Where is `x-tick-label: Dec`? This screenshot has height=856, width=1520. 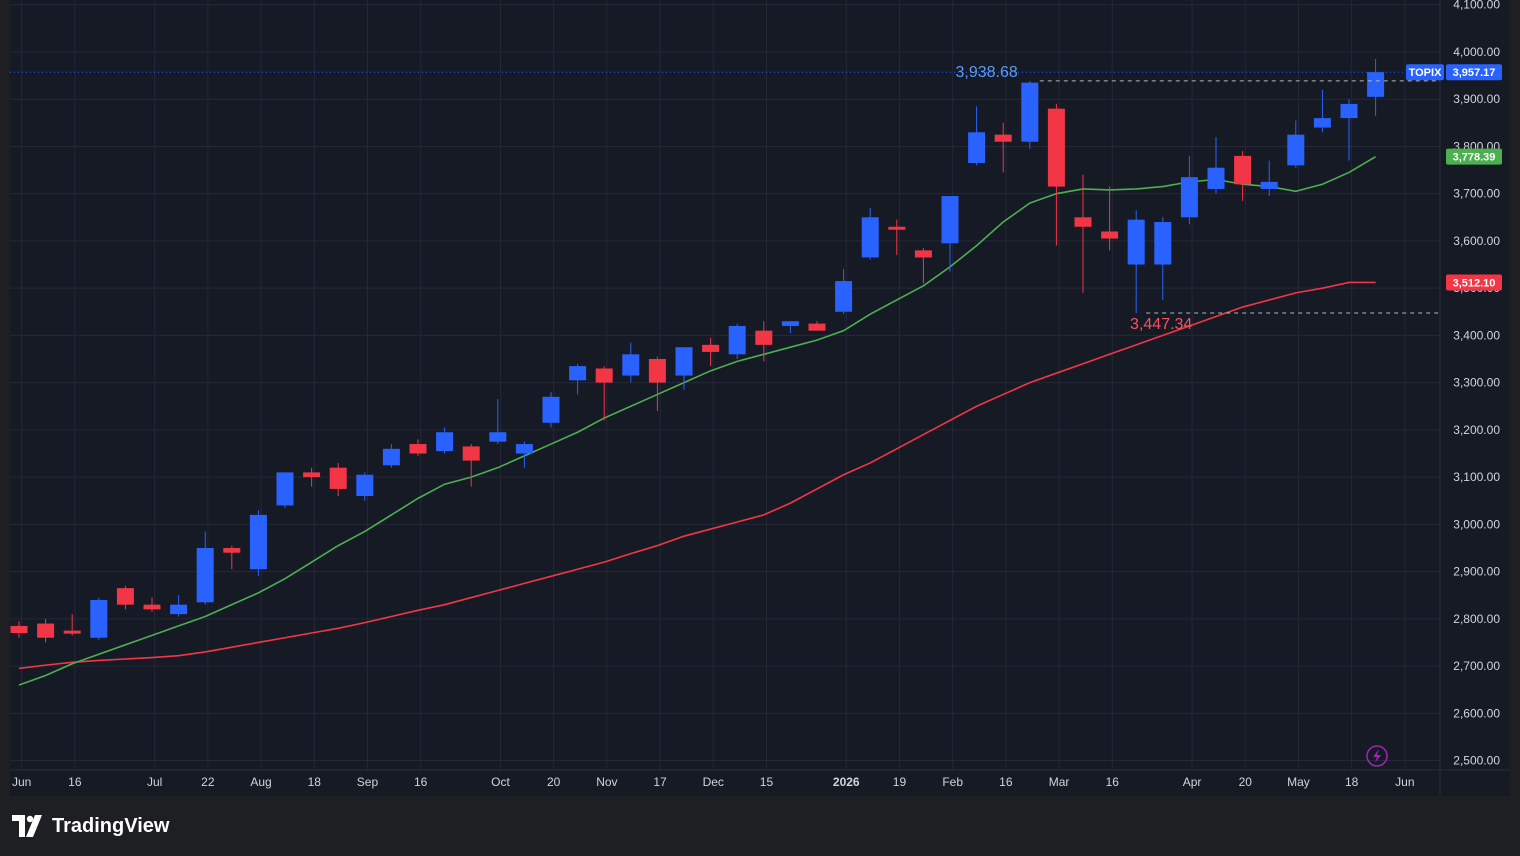 x-tick-label: Dec is located at coordinates (713, 782).